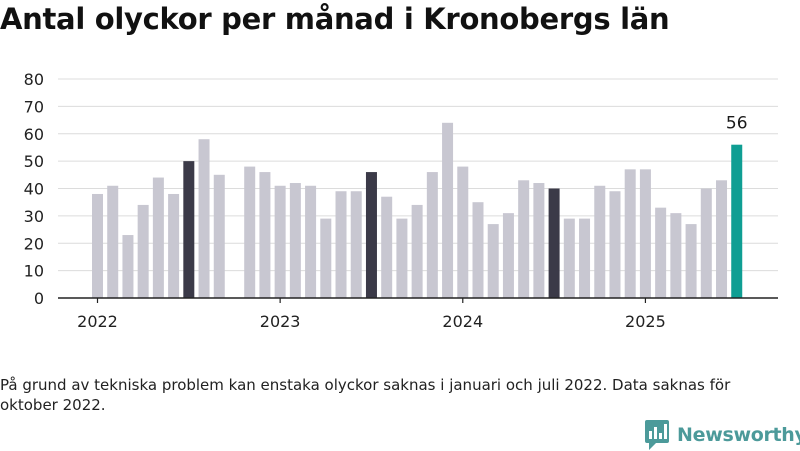 The height and width of the screenshot is (451, 800). I want to click on y-tick-label: 0, so click(39, 298).